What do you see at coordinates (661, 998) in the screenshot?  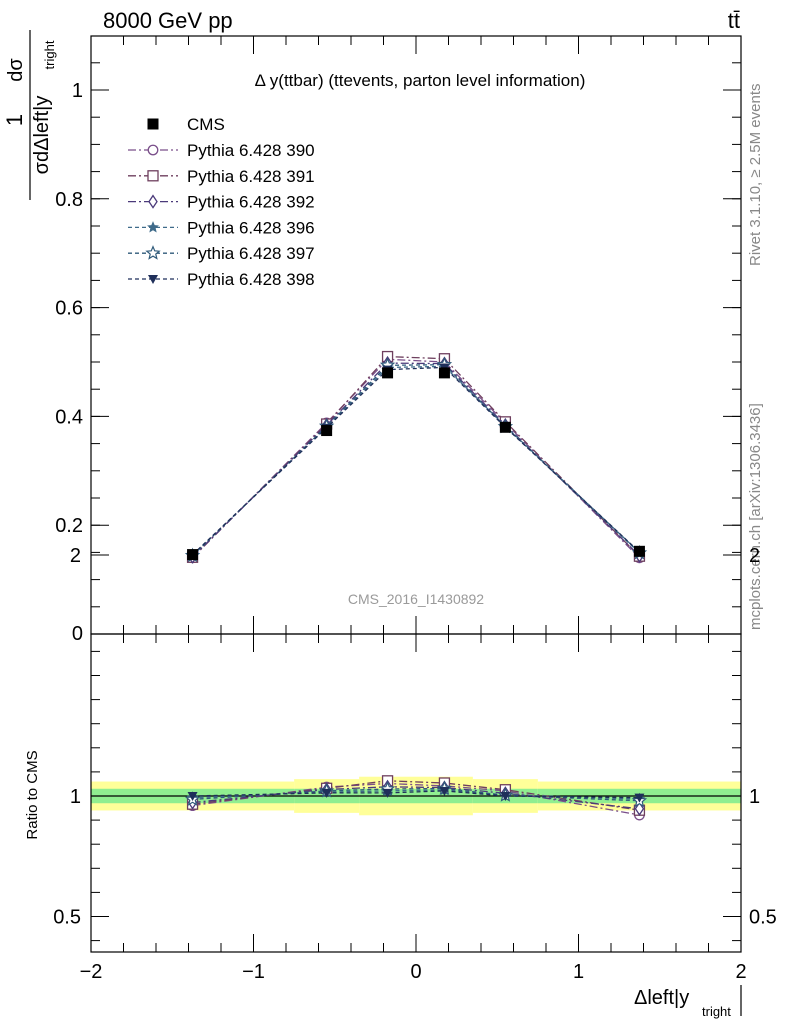 I see `xlabel-main: Δleft|y` at bounding box center [661, 998].